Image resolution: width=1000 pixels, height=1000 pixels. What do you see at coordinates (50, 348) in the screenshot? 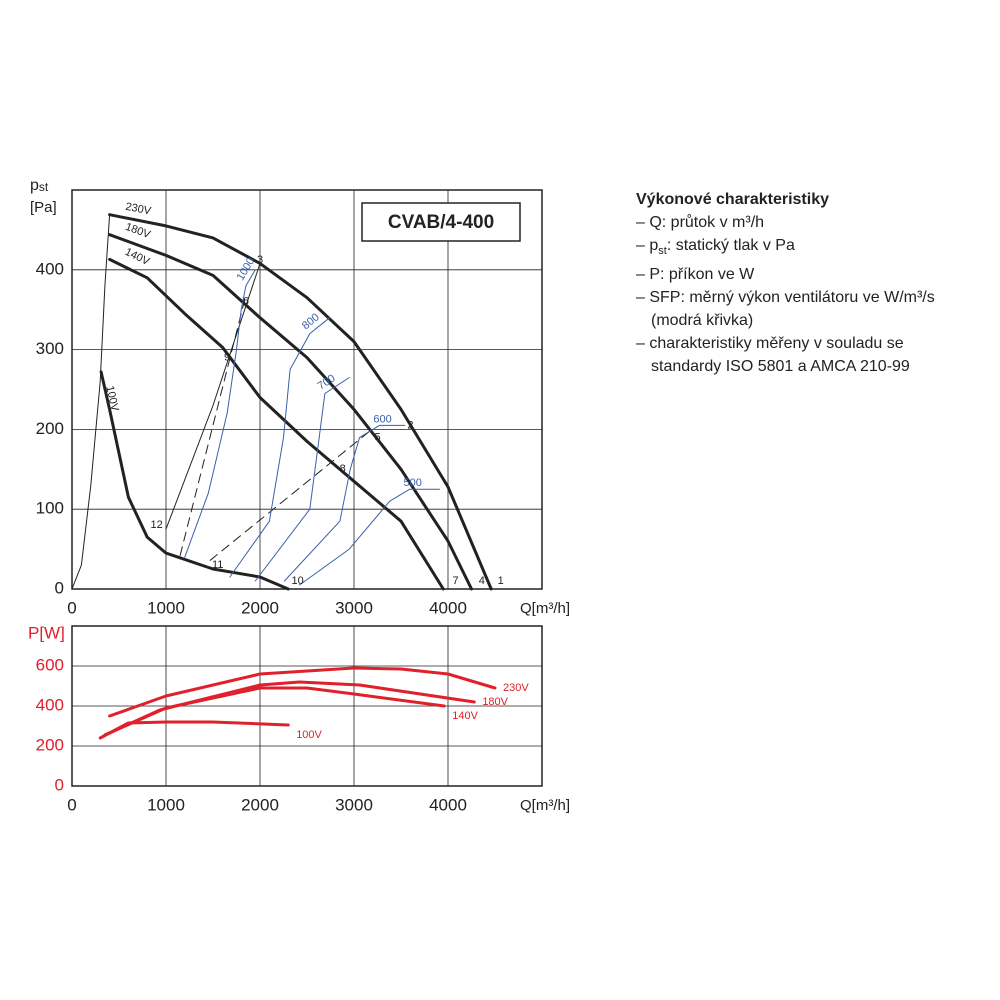
I see `y-tick-label: 300` at bounding box center [50, 348].